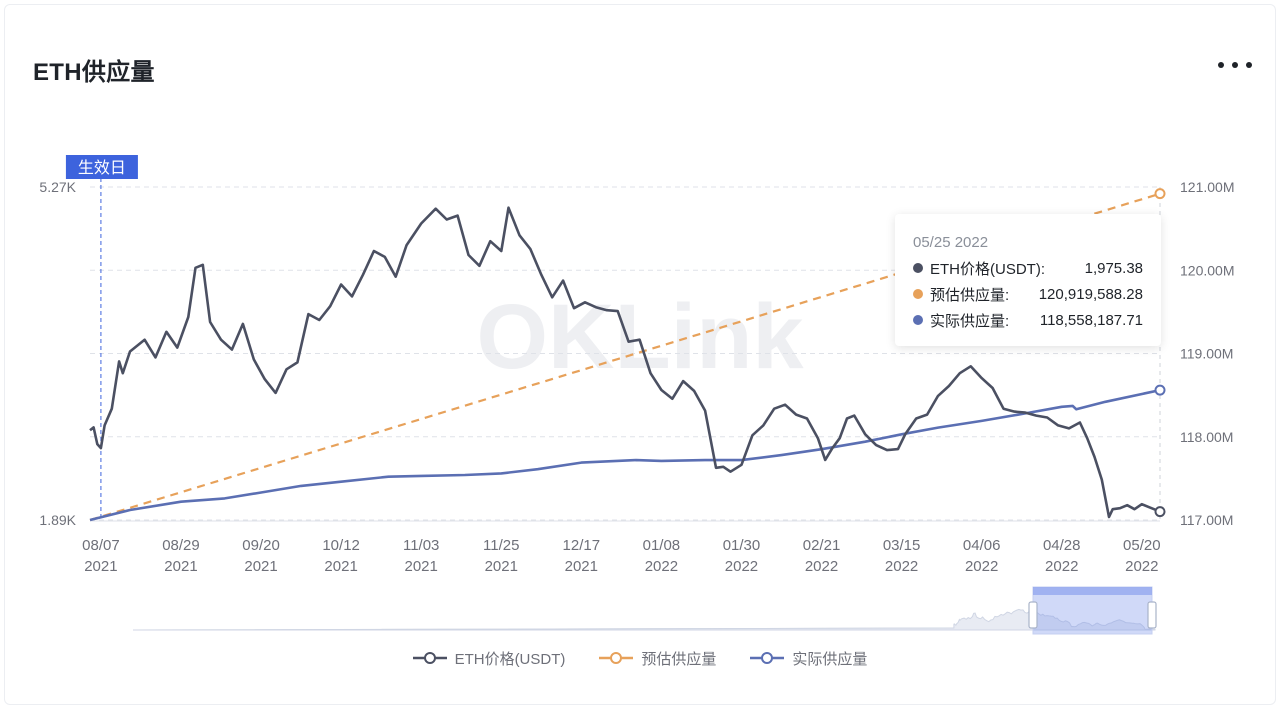  I want to click on estimated-dot-icon, so click(918, 294).